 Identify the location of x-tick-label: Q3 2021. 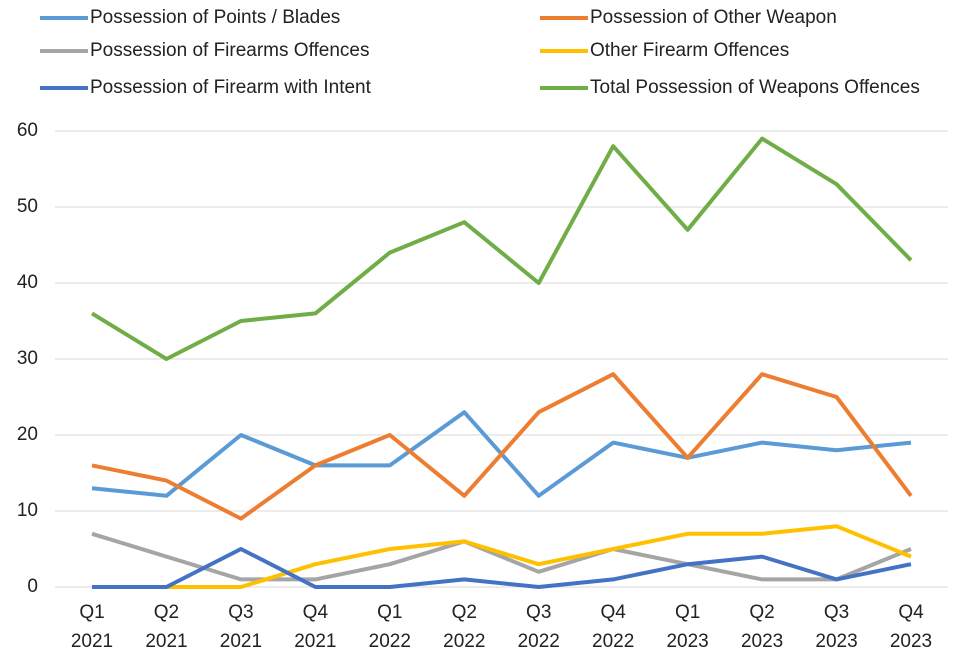
(241, 627).